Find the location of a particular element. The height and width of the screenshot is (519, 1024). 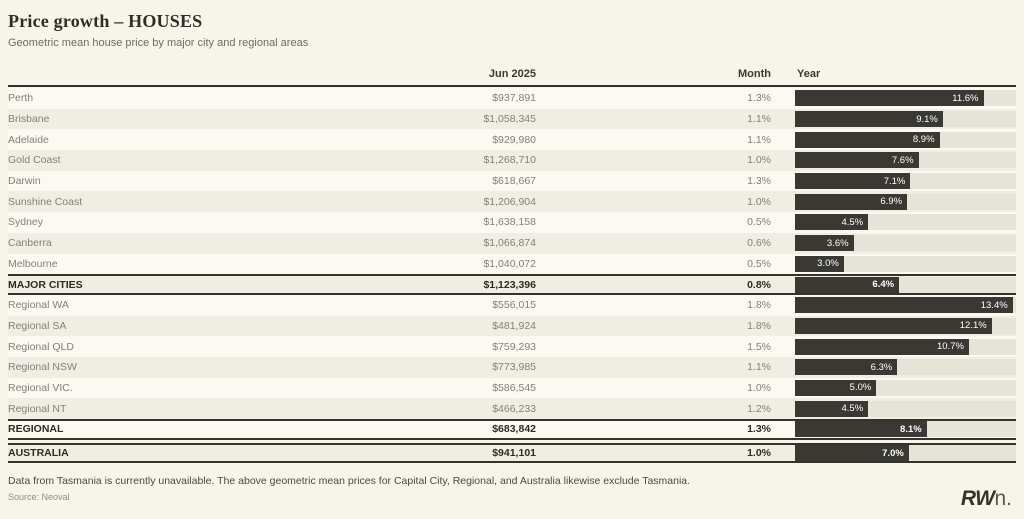

row-price-jun-2025: $937,891 is located at coordinates (514, 98).